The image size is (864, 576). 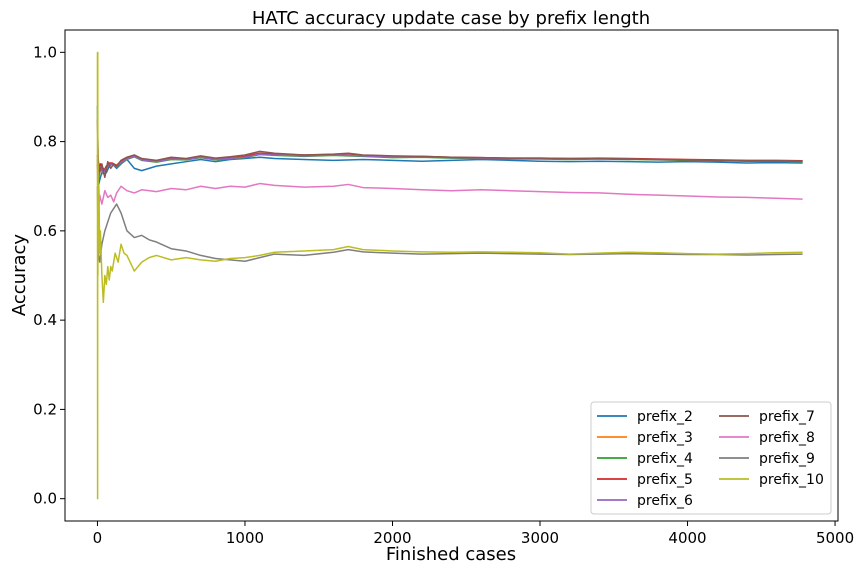 I want to click on y-tick-label: 0.6, so click(x=45, y=231).